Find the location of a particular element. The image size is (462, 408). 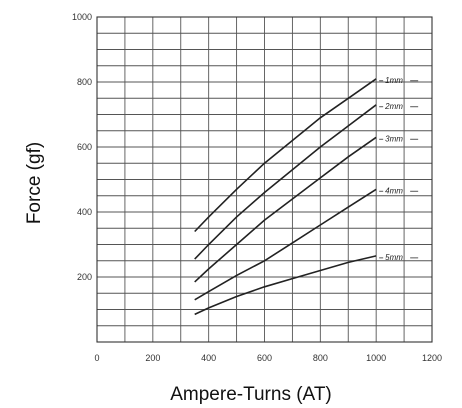

series-curve-5mm is located at coordinates (286, 285).